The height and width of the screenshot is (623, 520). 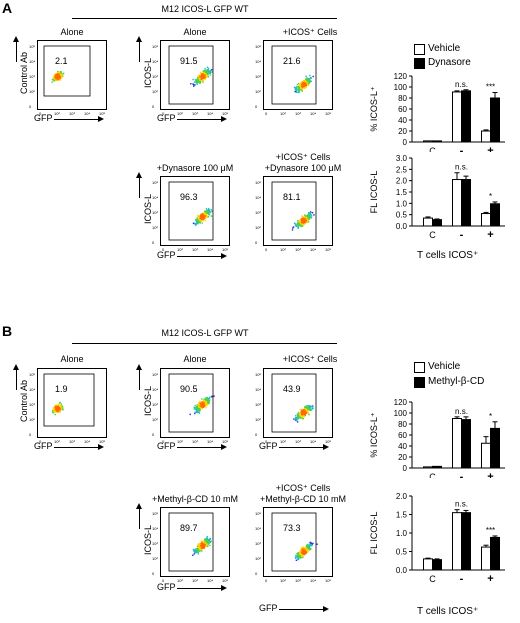 What do you see at coordinates (292, 389) in the screenshot?
I see `flow-b3-value: 43.9` at bounding box center [292, 389].